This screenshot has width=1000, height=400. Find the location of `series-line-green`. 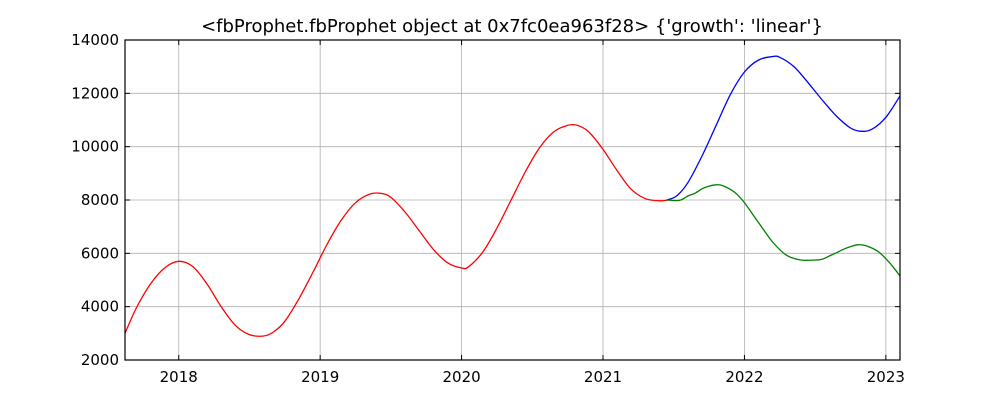

series-line-green is located at coordinates (783, 230).